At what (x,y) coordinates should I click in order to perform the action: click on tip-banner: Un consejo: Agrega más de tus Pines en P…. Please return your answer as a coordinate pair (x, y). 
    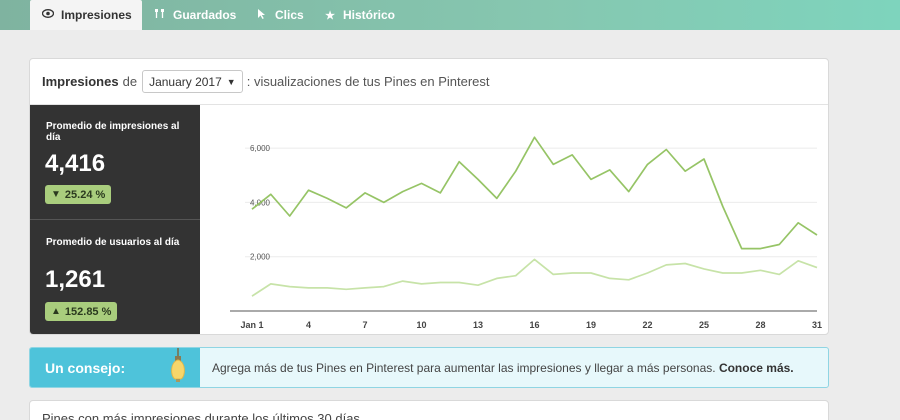
    Looking at the image, I should click on (429, 367).